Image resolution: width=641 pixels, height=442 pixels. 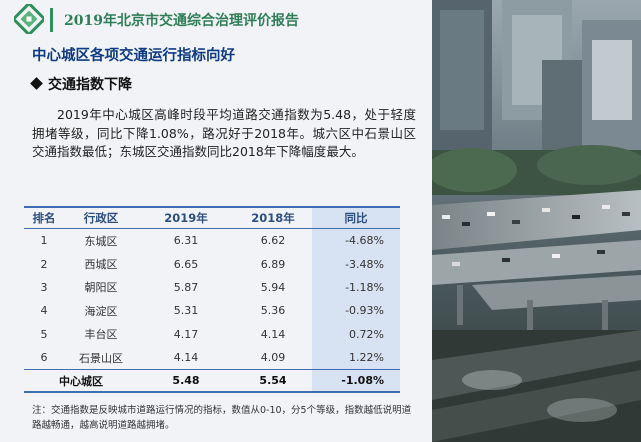 I want to click on total-2019-cell: 5.48, so click(x=186, y=381).